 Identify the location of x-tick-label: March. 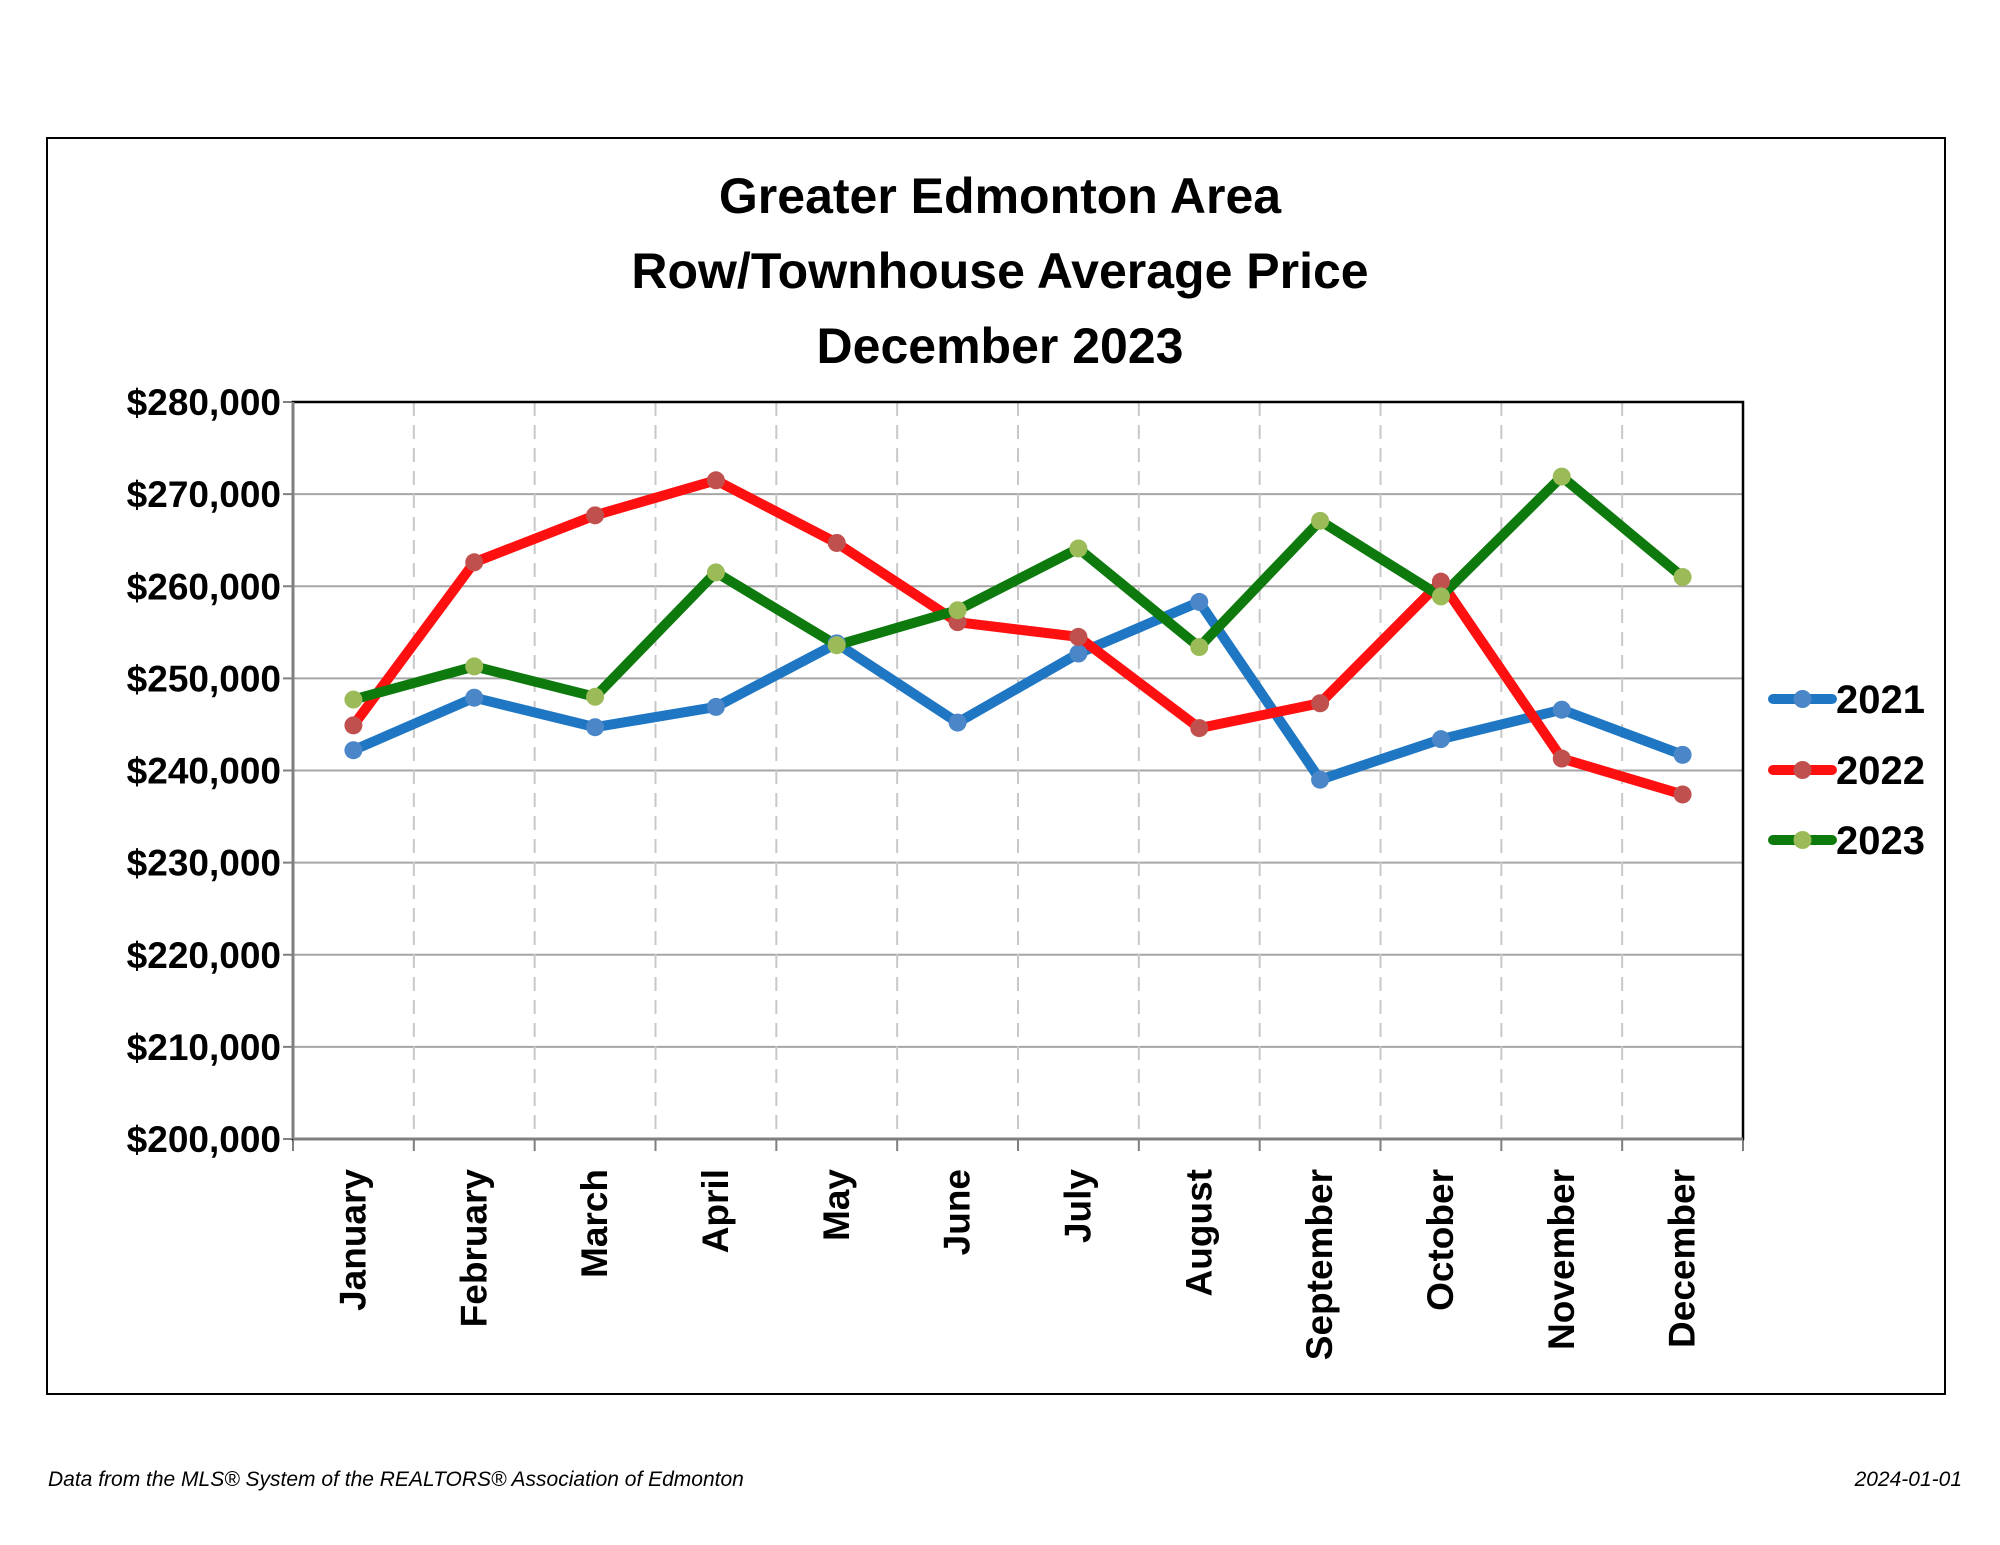
(594, 1223).